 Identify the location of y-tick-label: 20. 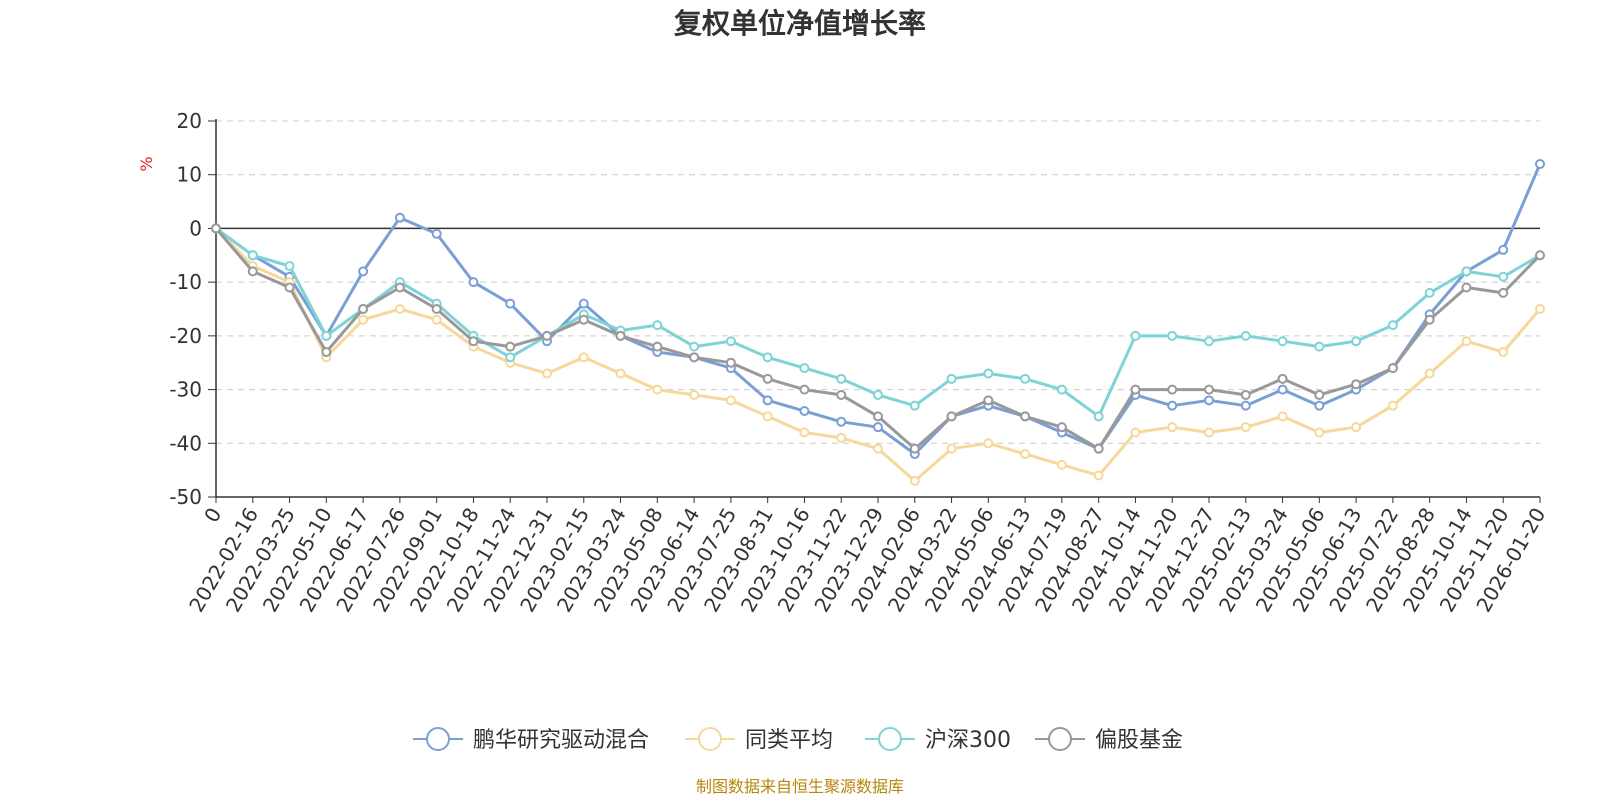
(189, 121).